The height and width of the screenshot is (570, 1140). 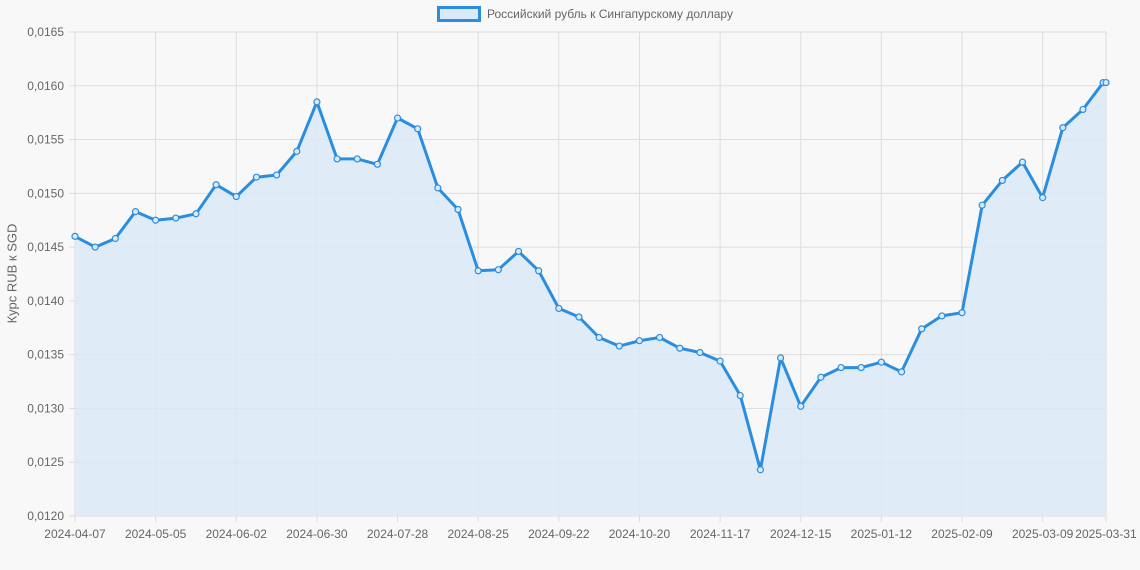 What do you see at coordinates (45, 193) in the screenshot?
I see `y-tick-label: 0,0150` at bounding box center [45, 193].